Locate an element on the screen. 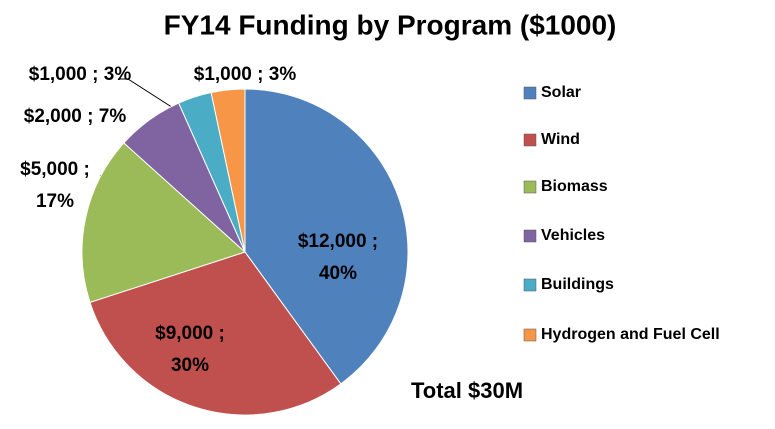 The image size is (775, 429). legend-label: Wind is located at coordinates (560, 139).